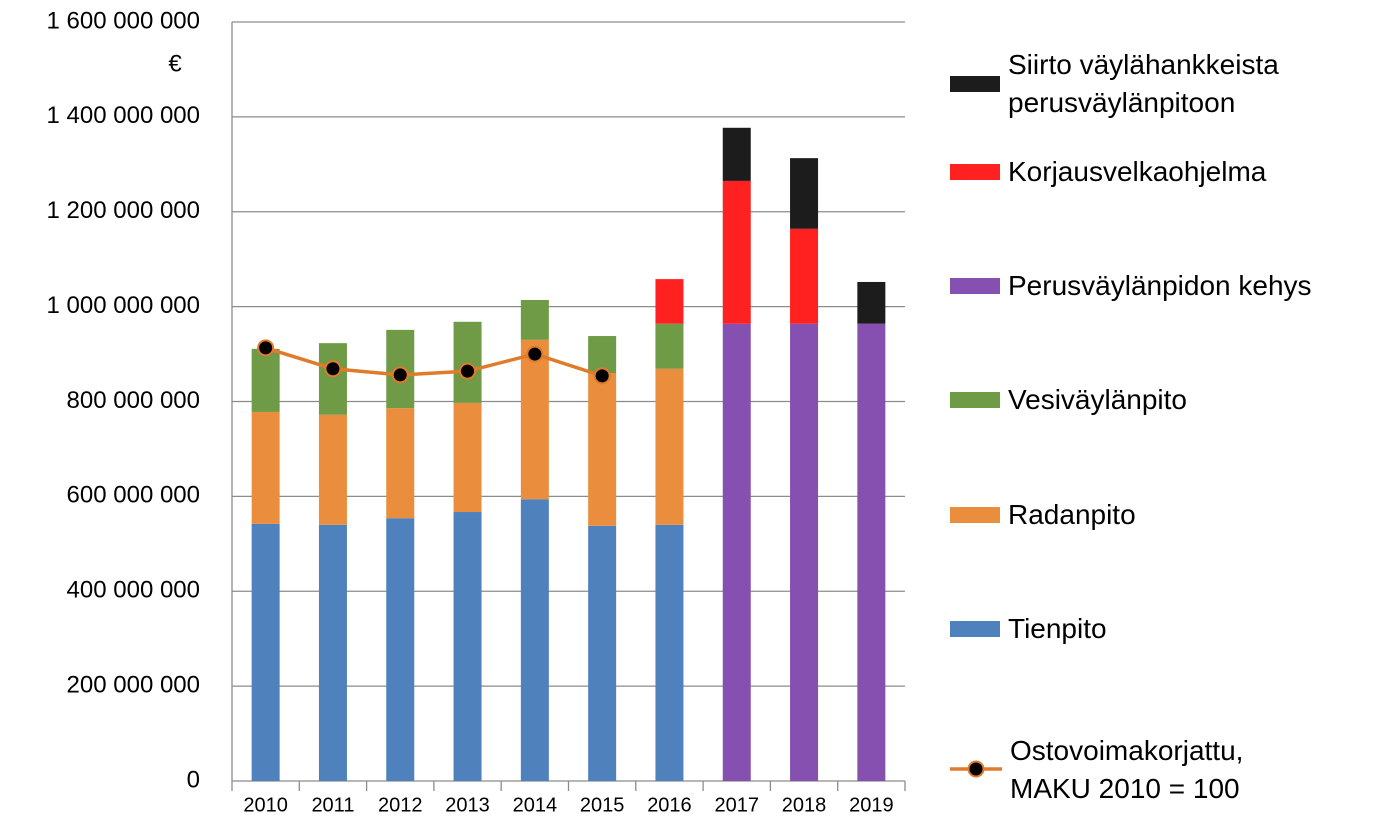 The height and width of the screenshot is (829, 1389). I want to click on y-tick-label: 400 000 000, so click(133, 590).